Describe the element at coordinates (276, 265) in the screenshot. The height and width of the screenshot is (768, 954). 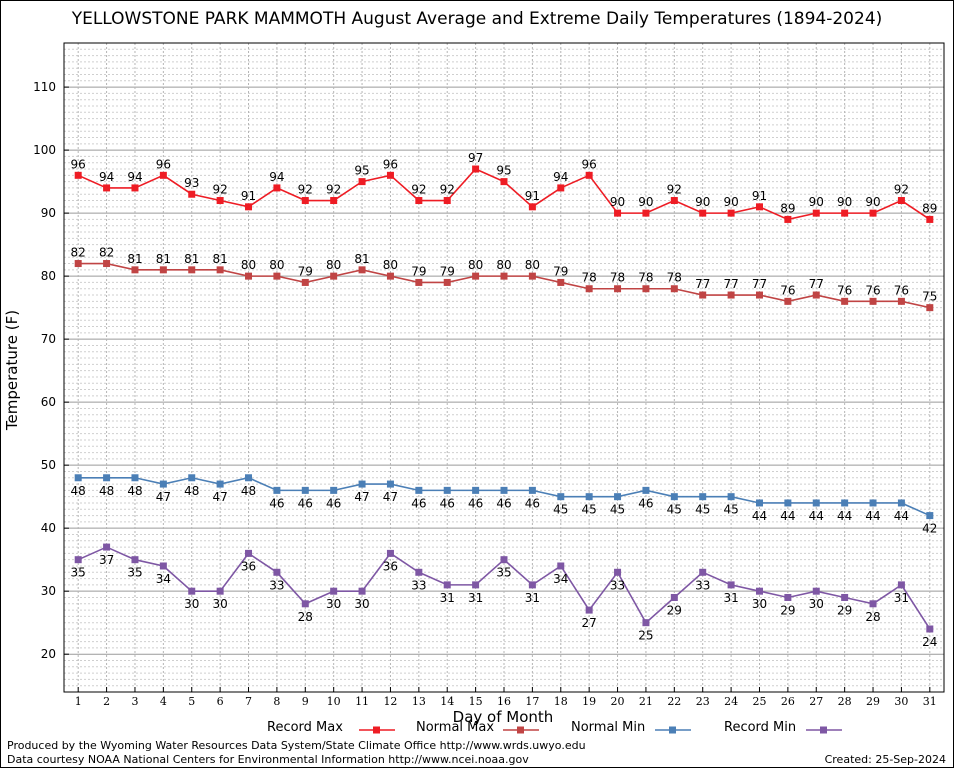
I see `data-label: 80` at that location.